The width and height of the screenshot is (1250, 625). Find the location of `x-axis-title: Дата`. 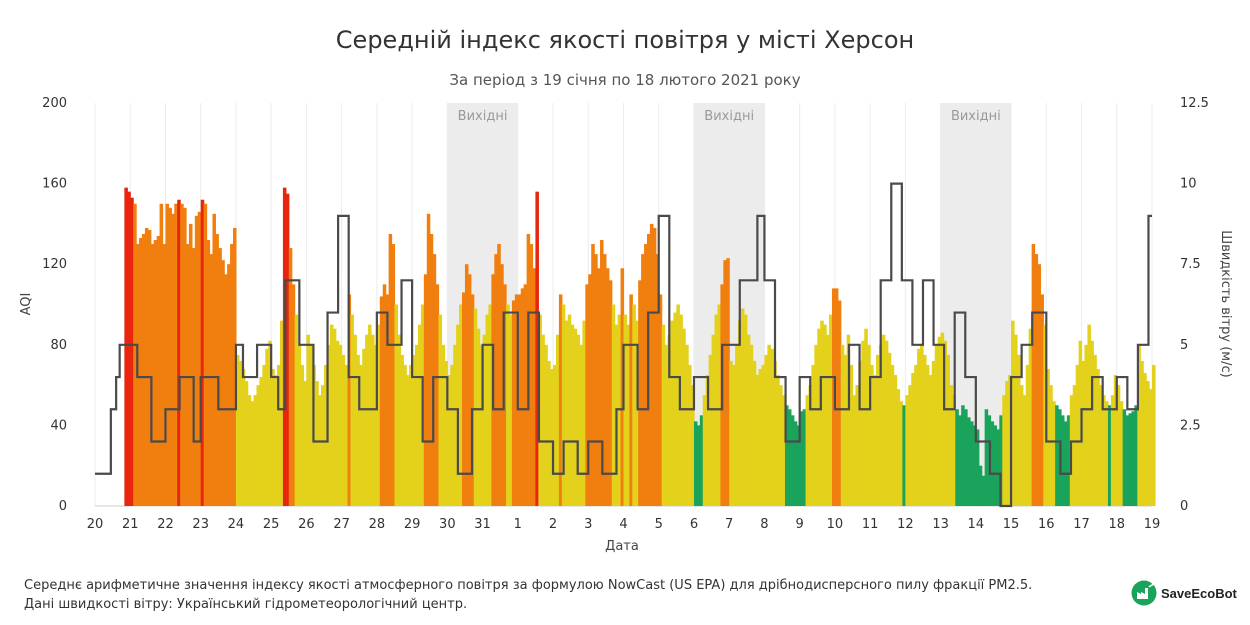

x-axis-title: Дата is located at coordinates (622, 546).